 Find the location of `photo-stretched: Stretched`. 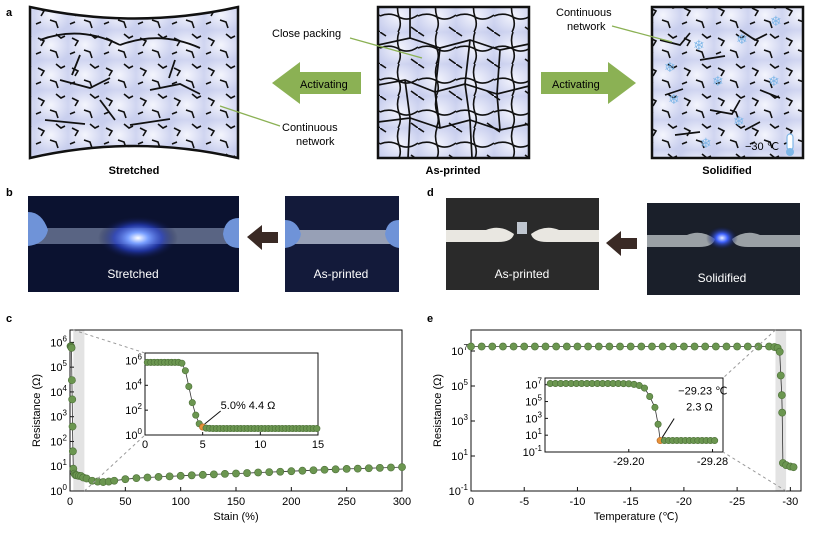

photo-stretched: Stretched is located at coordinates (133, 244).